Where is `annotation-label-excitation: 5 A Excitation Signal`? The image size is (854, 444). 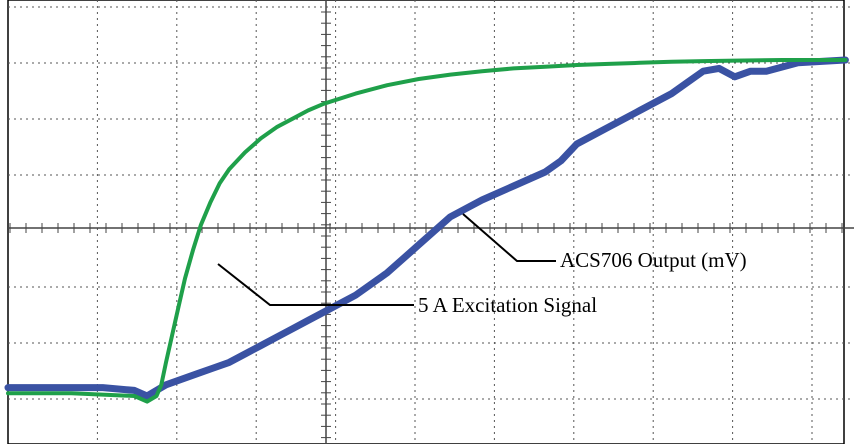
annotation-label-excitation: 5 A Excitation Signal is located at coordinates (507, 305).